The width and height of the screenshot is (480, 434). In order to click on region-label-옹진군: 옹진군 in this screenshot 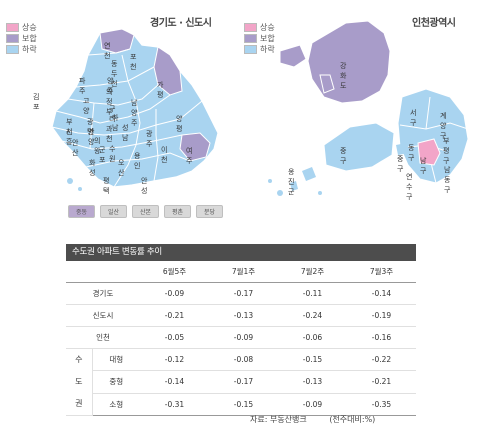, I will do `click(291, 182)`.